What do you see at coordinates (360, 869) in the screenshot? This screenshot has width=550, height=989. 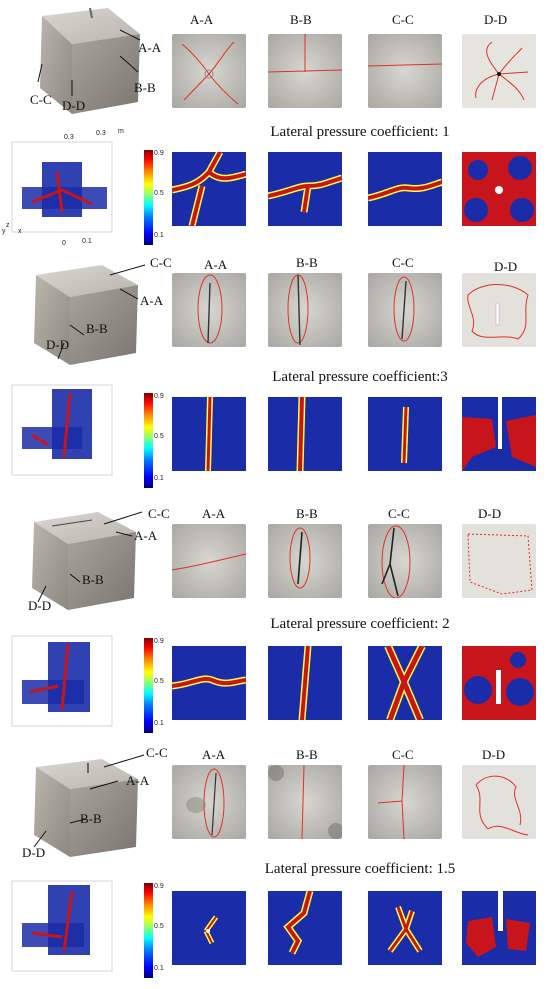 I see `case-title: Lateral pressure coefficient: 1.5` at bounding box center [360, 869].